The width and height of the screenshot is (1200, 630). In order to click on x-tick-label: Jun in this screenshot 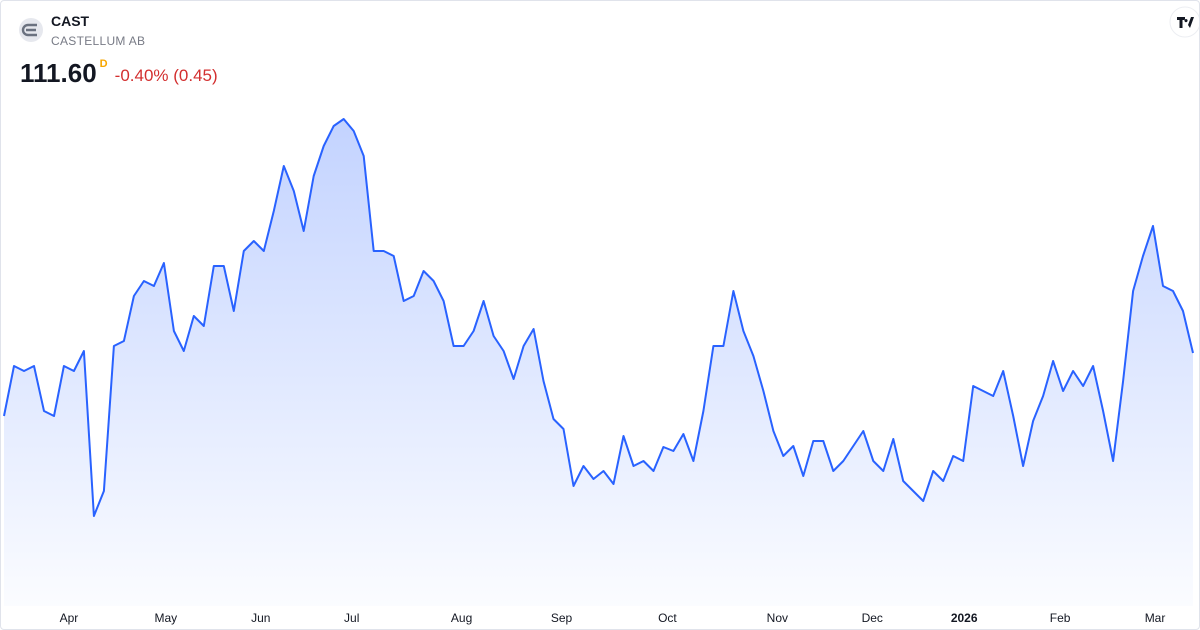, I will do `click(260, 618)`.